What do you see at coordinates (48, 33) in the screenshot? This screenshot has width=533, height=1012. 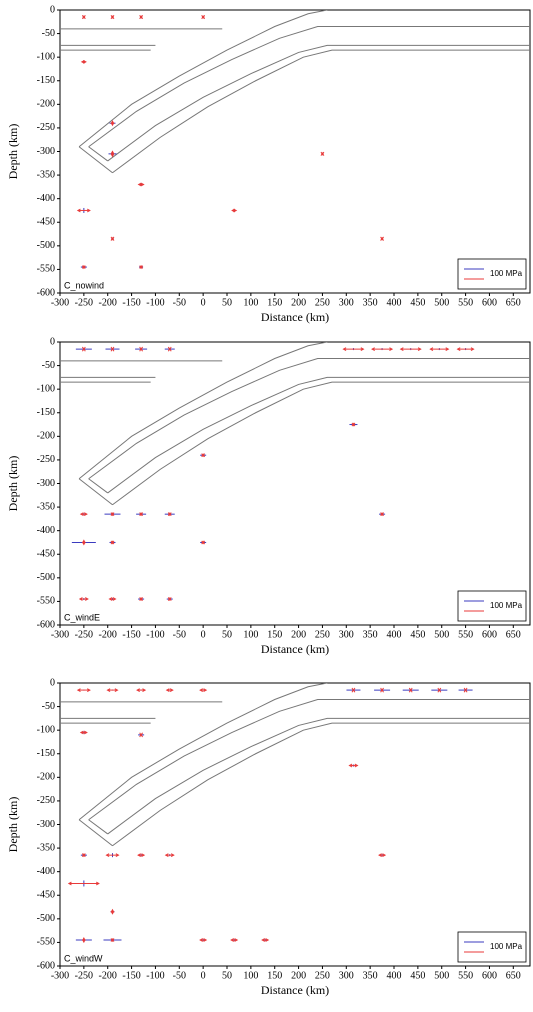 I see `y-tick-label: -50` at bounding box center [48, 33].